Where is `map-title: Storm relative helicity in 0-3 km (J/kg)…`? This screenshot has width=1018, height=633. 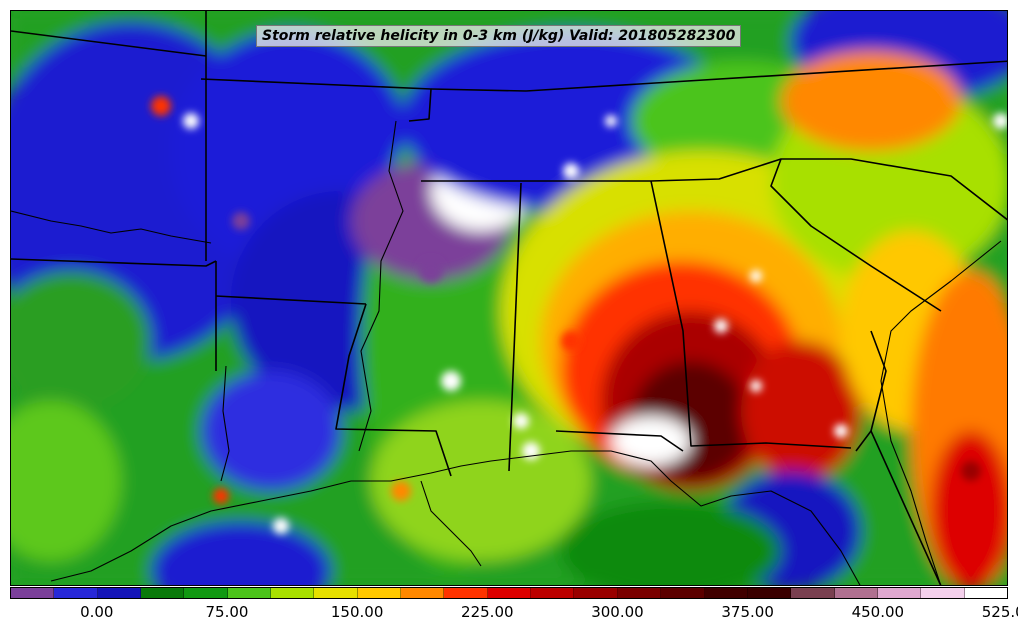 map-title: Storm relative helicity in 0-3 km (J/kg)… is located at coordinates (499, 36).